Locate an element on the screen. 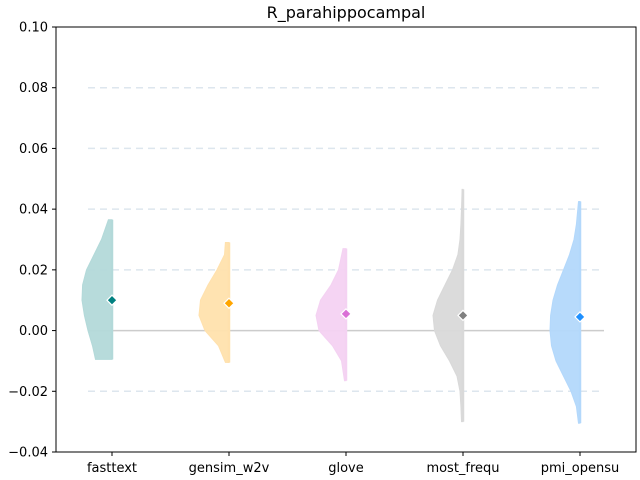 The image size is (640, 480). mean-marker-most_frequ is located at coordinates (463, 315).